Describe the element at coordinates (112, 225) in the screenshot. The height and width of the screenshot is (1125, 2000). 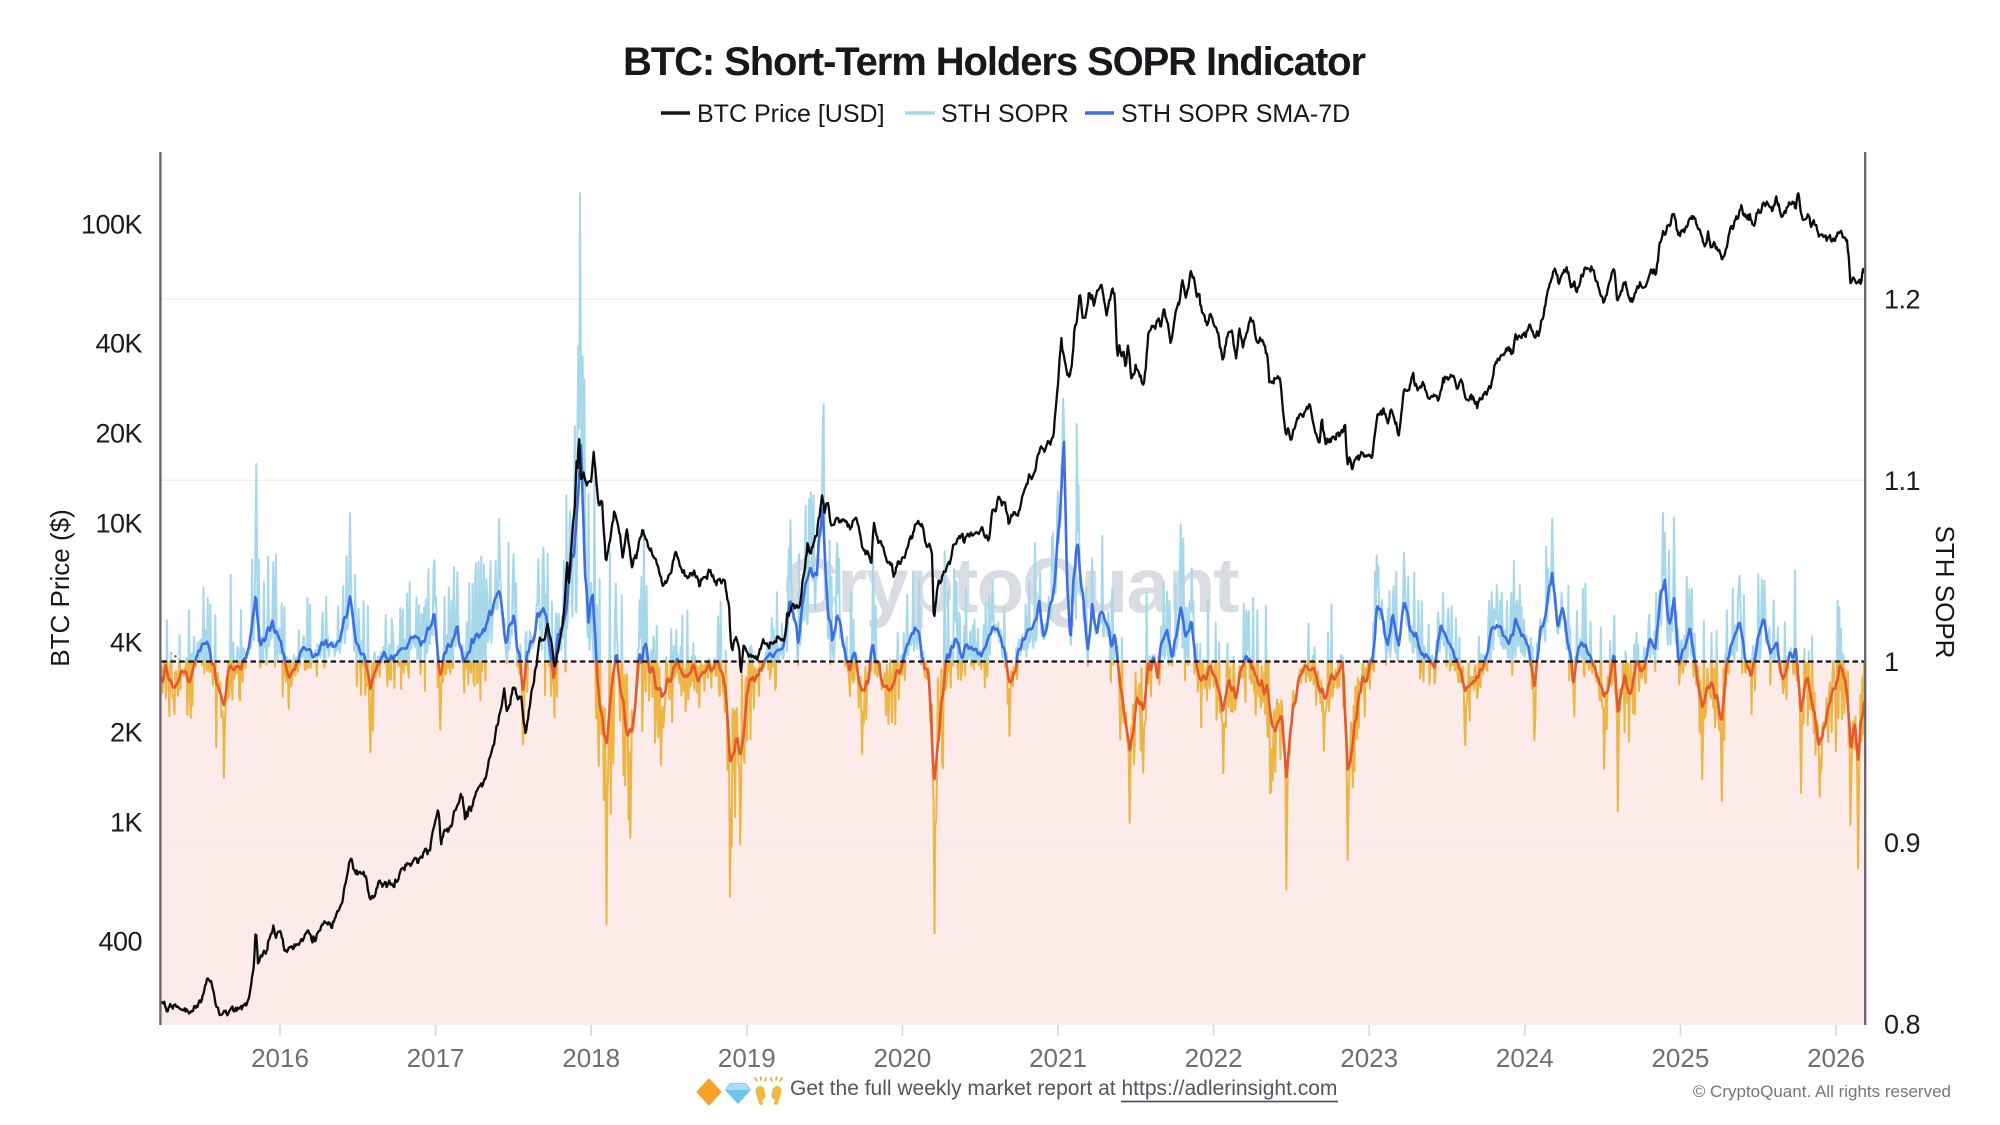
I see `svg-text: 100K` at that location.